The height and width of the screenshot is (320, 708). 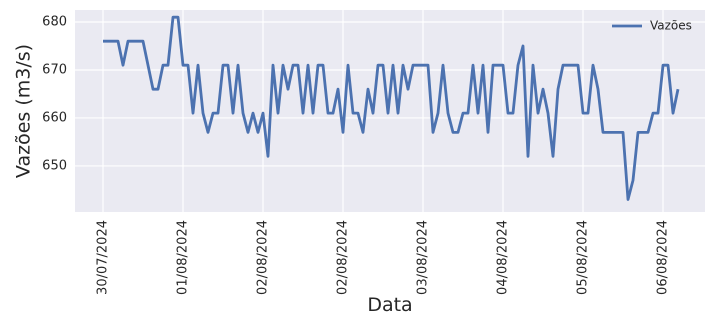 What do you see at coordinates (503, 257) in the screenshot?
I see `x-tick-label: 04/08/2024` at bounding box center [503, 257].